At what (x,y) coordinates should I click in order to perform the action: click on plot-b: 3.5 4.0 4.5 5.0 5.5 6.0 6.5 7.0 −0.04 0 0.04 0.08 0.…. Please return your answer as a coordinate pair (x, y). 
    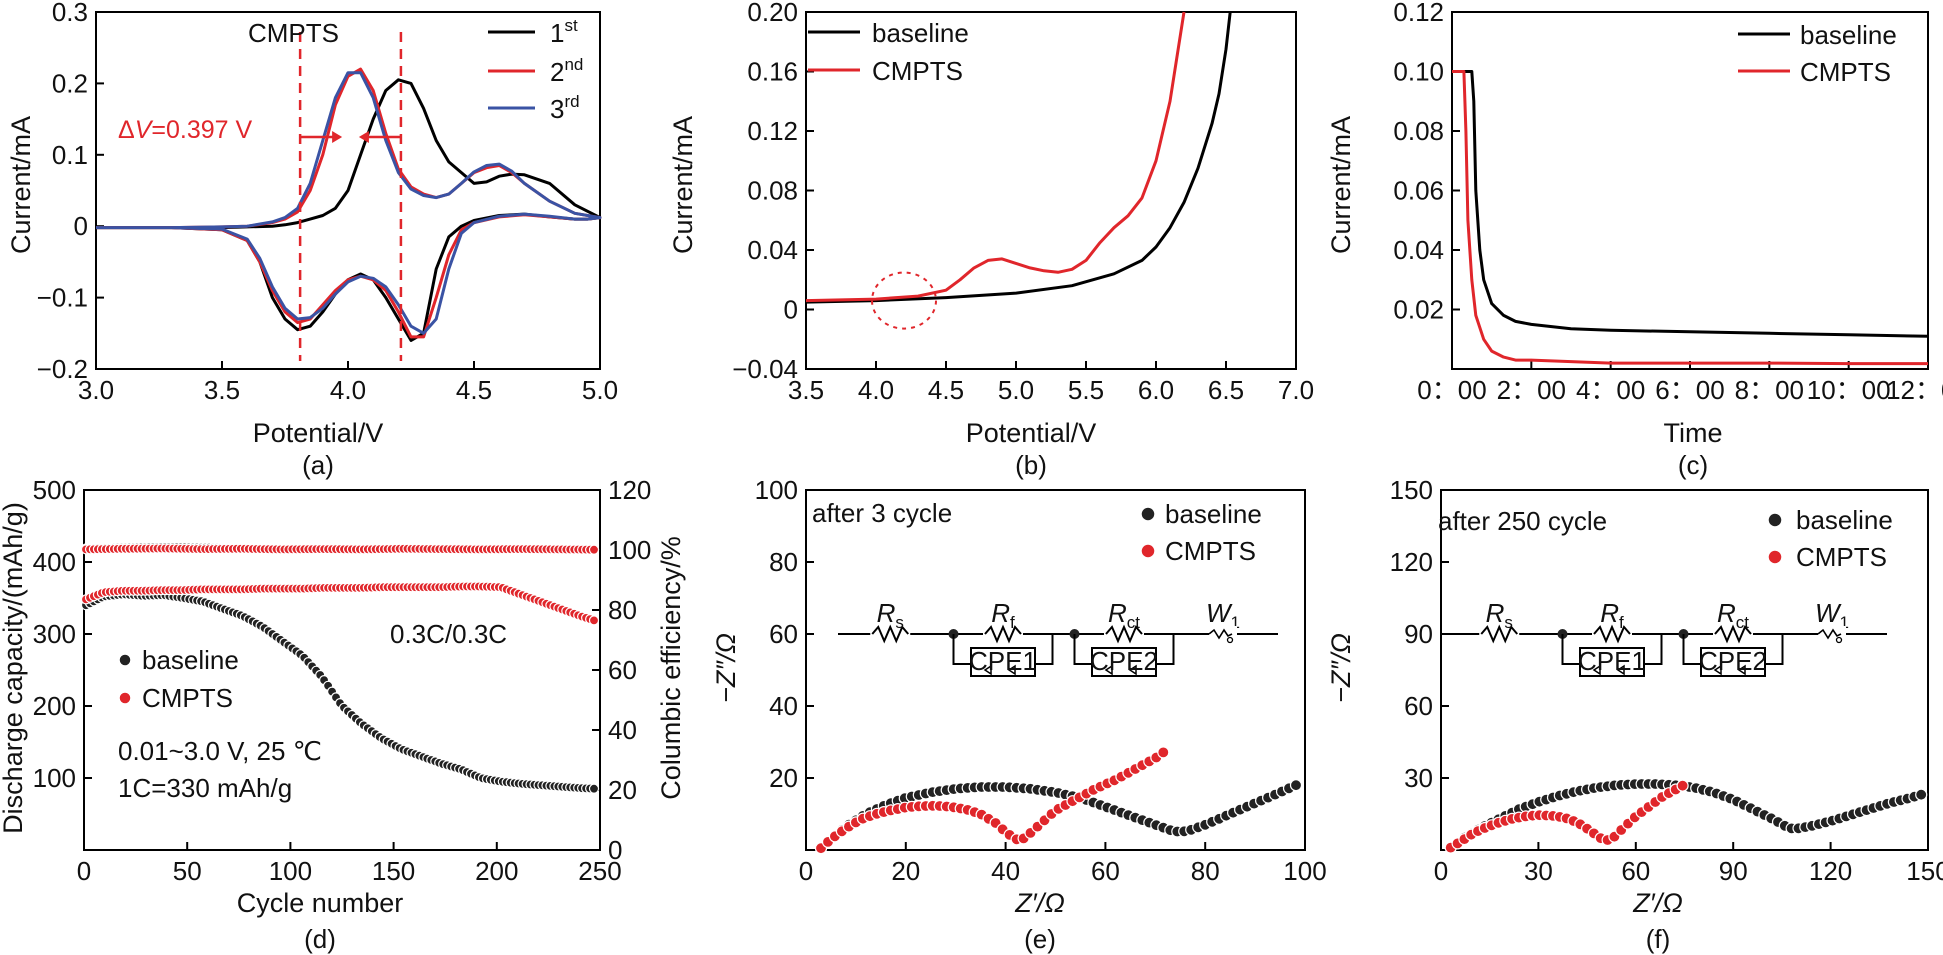
    Looking at the image, I should click on (1023, 202).